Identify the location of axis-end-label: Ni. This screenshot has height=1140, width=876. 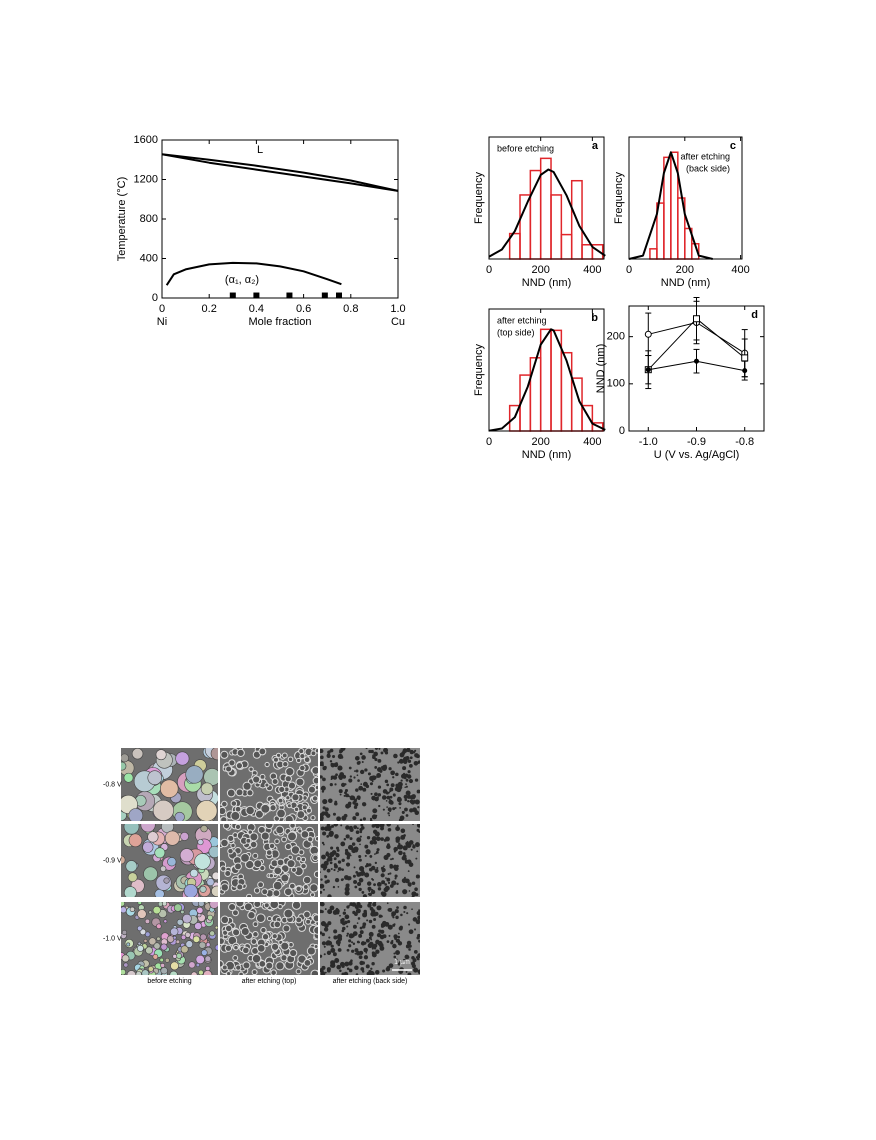
(162, 322).